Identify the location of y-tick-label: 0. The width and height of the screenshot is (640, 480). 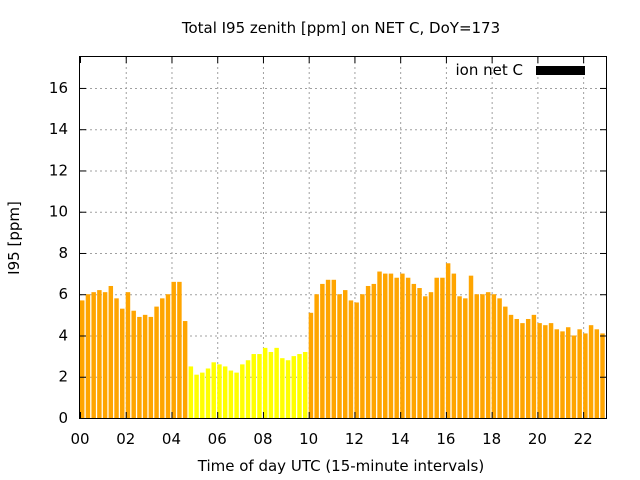
(63, 418).